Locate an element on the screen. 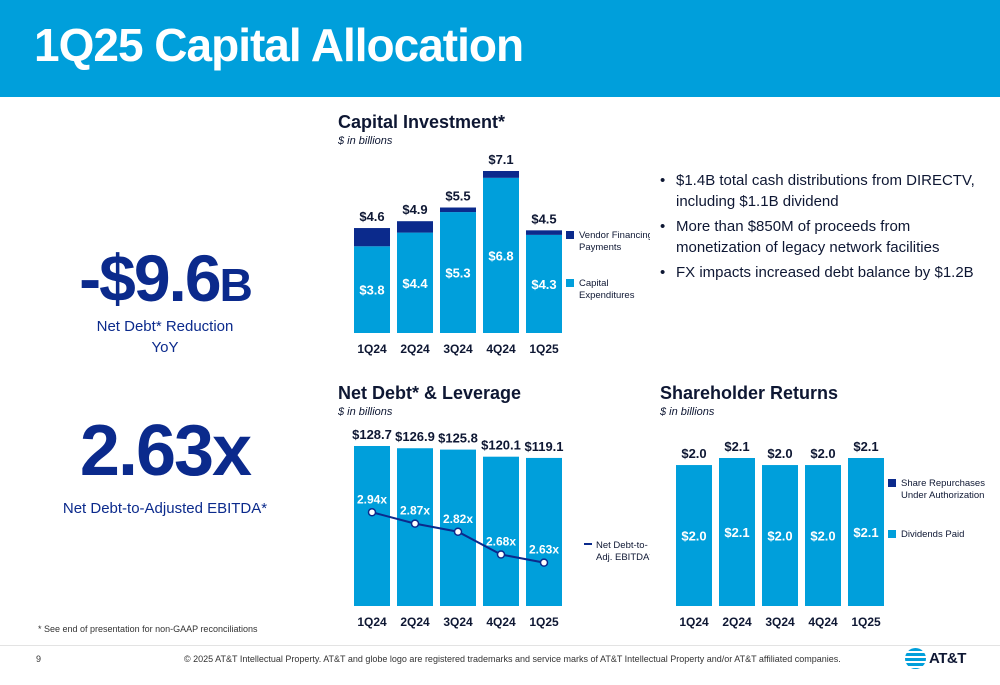 The width and height of the screenshot is (1000, 685). bar-total-label: $5.5 is located at coordinates (457, 196).